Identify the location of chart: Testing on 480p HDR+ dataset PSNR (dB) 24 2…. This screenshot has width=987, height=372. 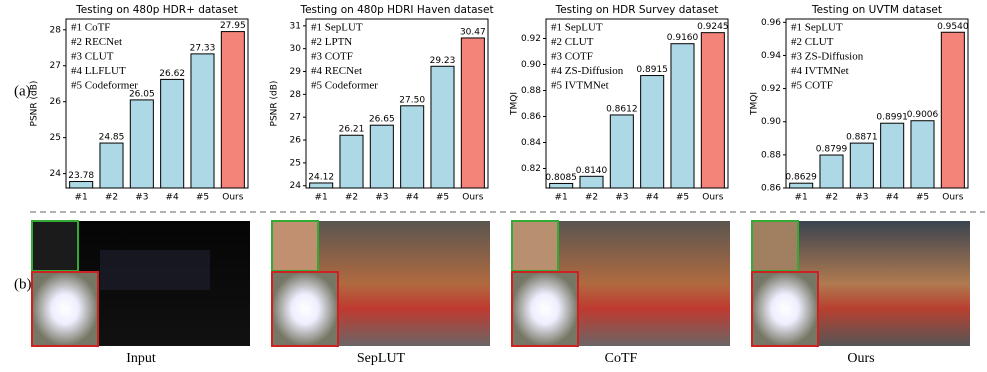
(139, 103).